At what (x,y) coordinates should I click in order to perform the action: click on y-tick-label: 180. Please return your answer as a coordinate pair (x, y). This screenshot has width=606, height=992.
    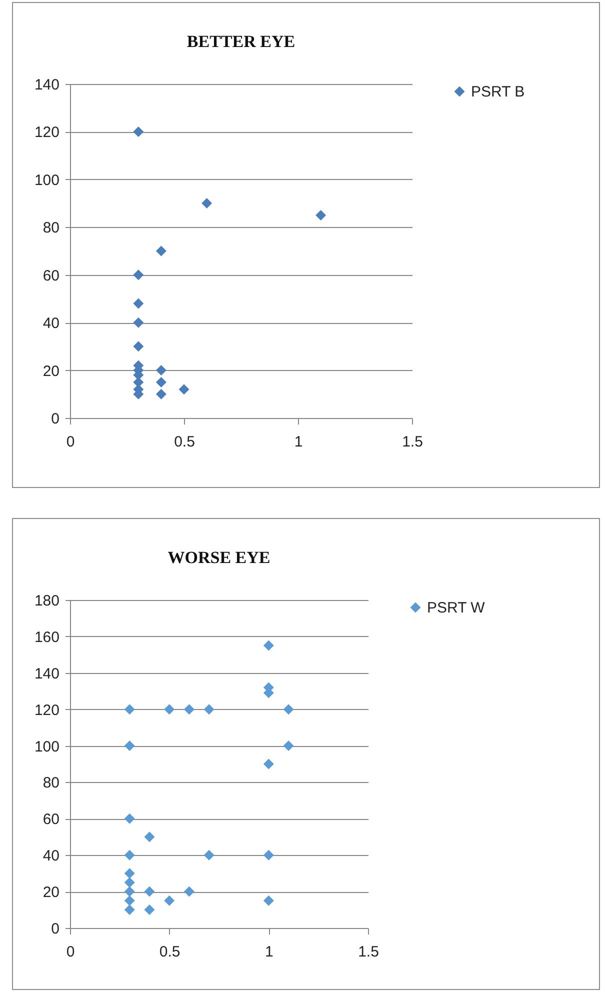
    Looking at the image, I should click on (47, 601).